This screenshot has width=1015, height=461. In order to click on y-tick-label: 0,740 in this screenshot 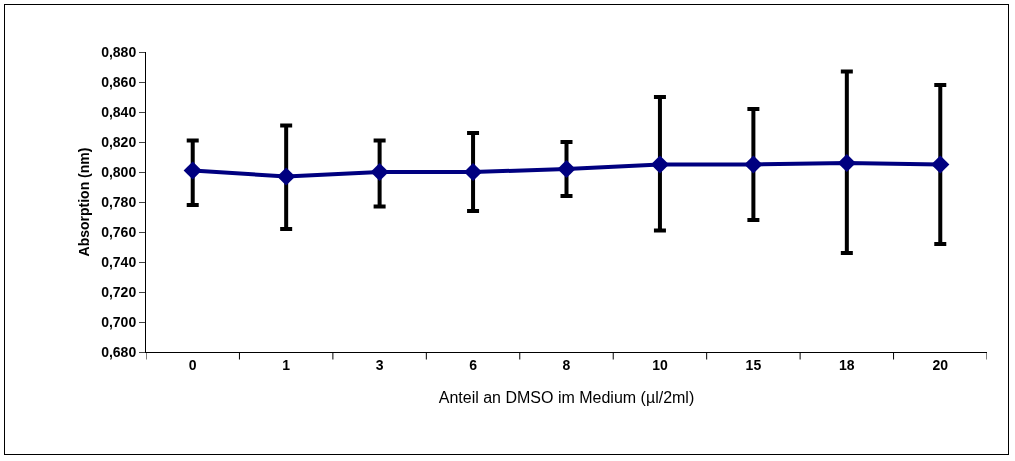, I will do `click(119, 261)`.